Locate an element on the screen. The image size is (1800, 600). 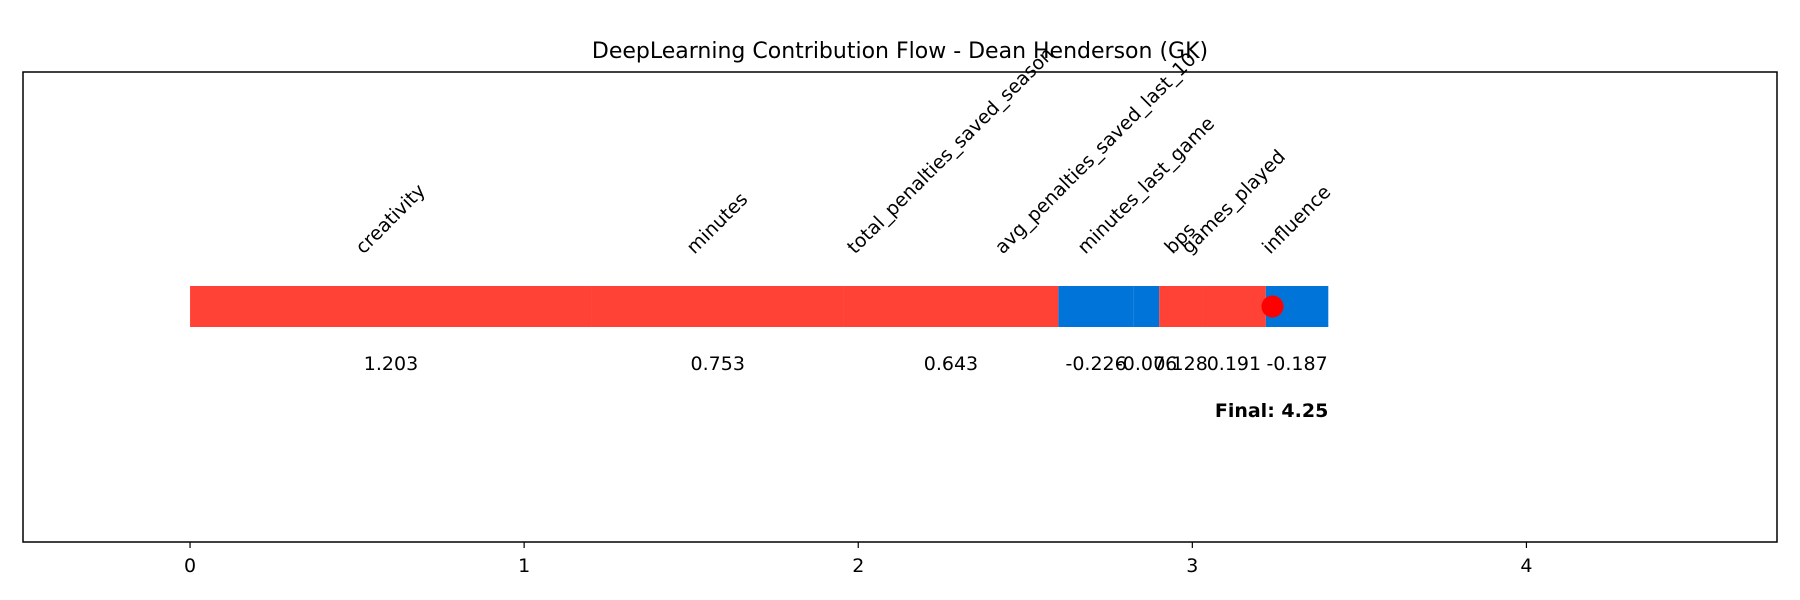
value-label: -0.076 is located at coordinates (1146, 364).